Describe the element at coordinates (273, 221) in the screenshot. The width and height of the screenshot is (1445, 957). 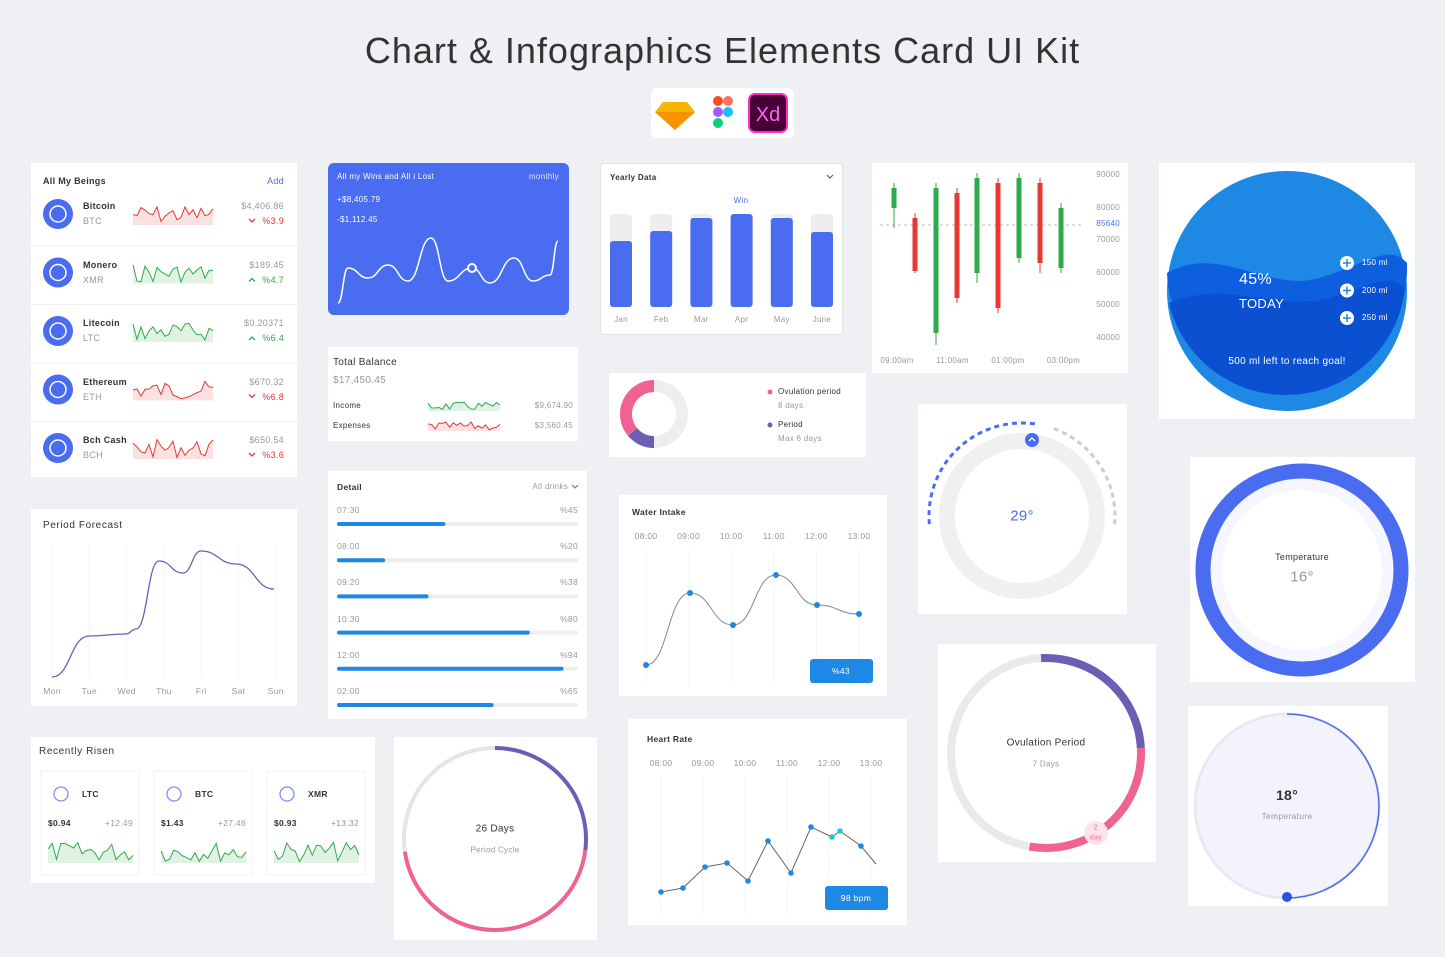
I see `coin-change: %3.9` at that location.